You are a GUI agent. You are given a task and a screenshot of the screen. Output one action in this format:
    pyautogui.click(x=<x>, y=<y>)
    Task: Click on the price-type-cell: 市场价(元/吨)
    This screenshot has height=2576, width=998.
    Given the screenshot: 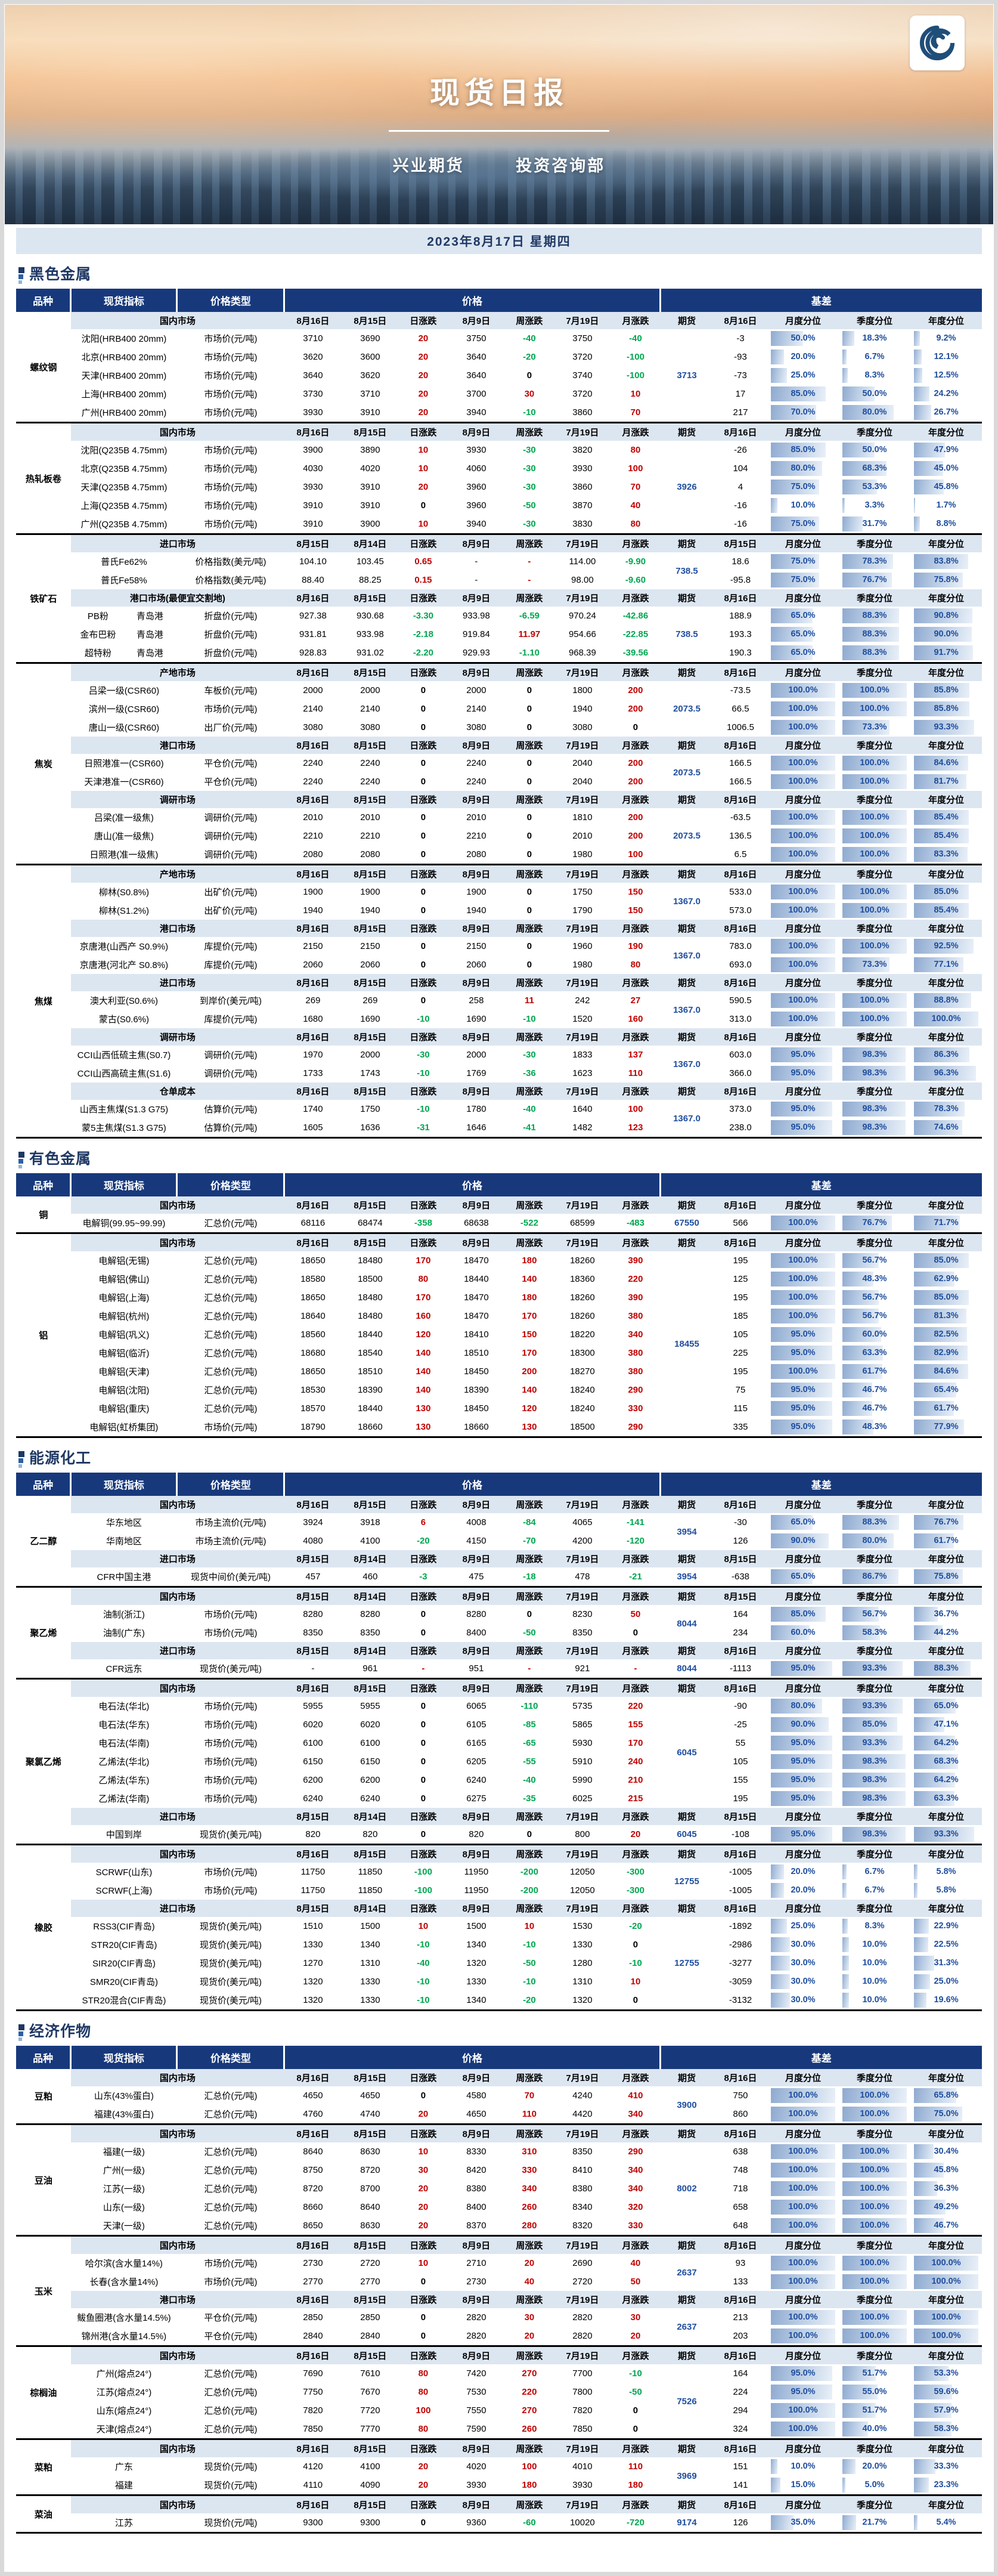 What is the action you would take?
    pyautogui.click(x=231, y=1781)
    